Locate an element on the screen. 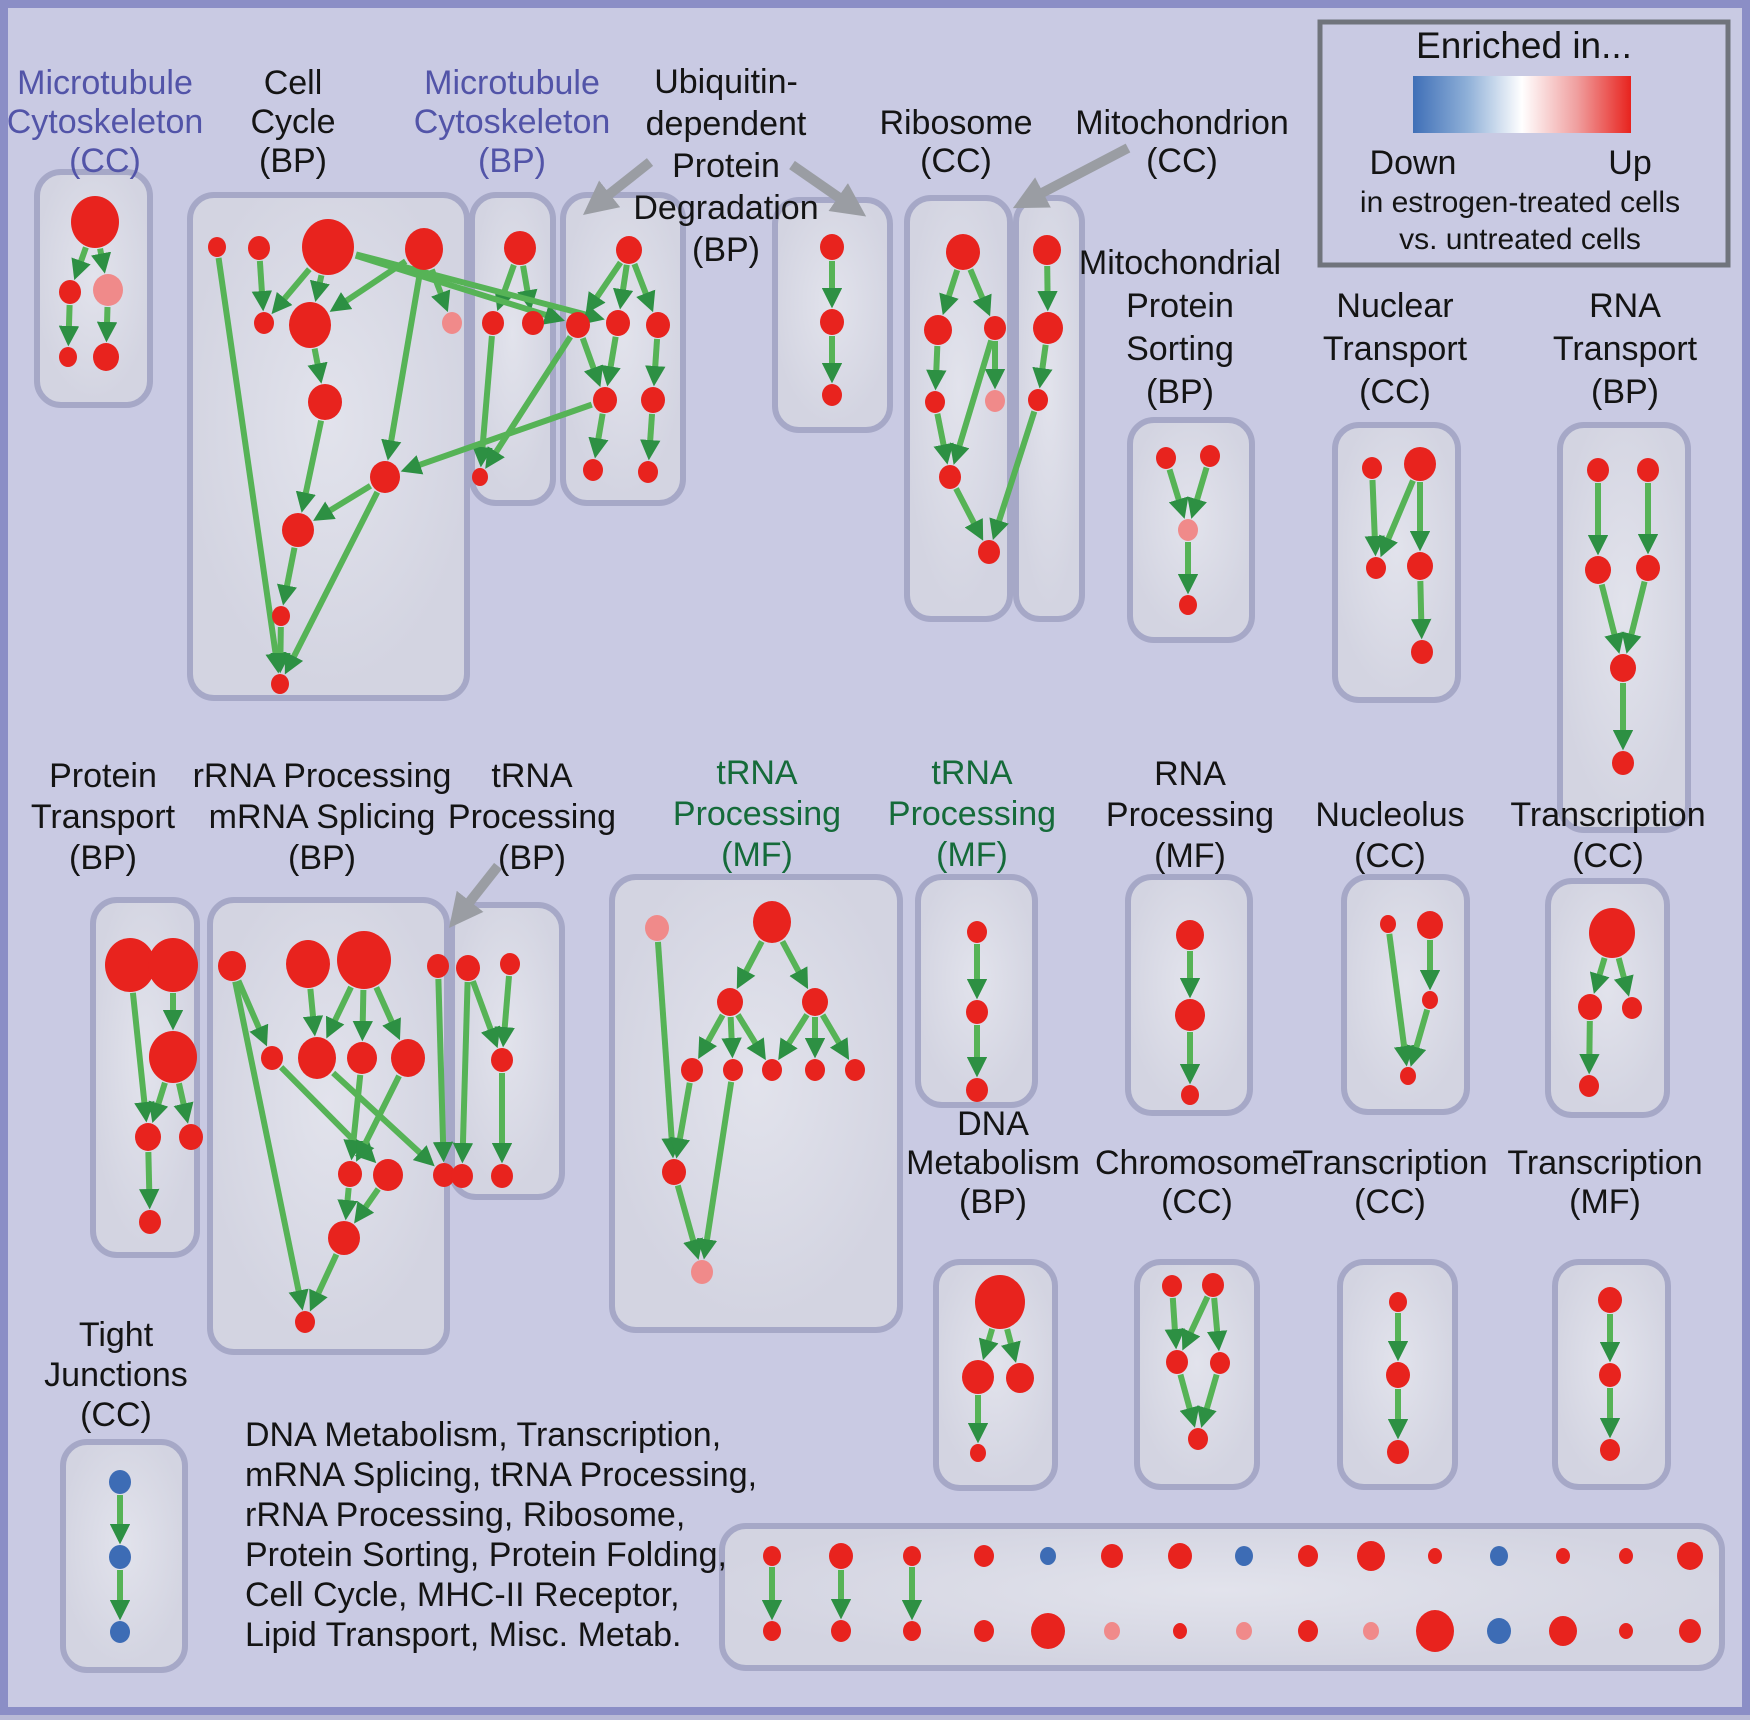  note-line-4: Cell Cycle, MHC-II Receptor, is located at coordinates (462, 1595).